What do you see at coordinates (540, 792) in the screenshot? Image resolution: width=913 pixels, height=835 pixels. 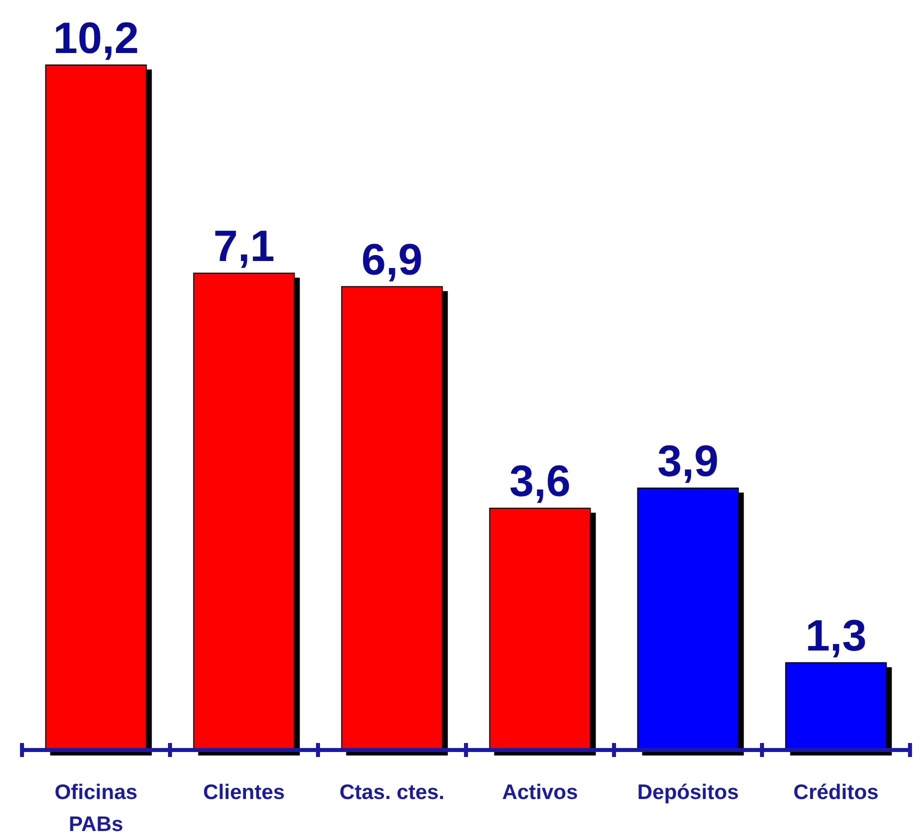 I see `x-tick-label: Activos` at bounding box center [540, 792].